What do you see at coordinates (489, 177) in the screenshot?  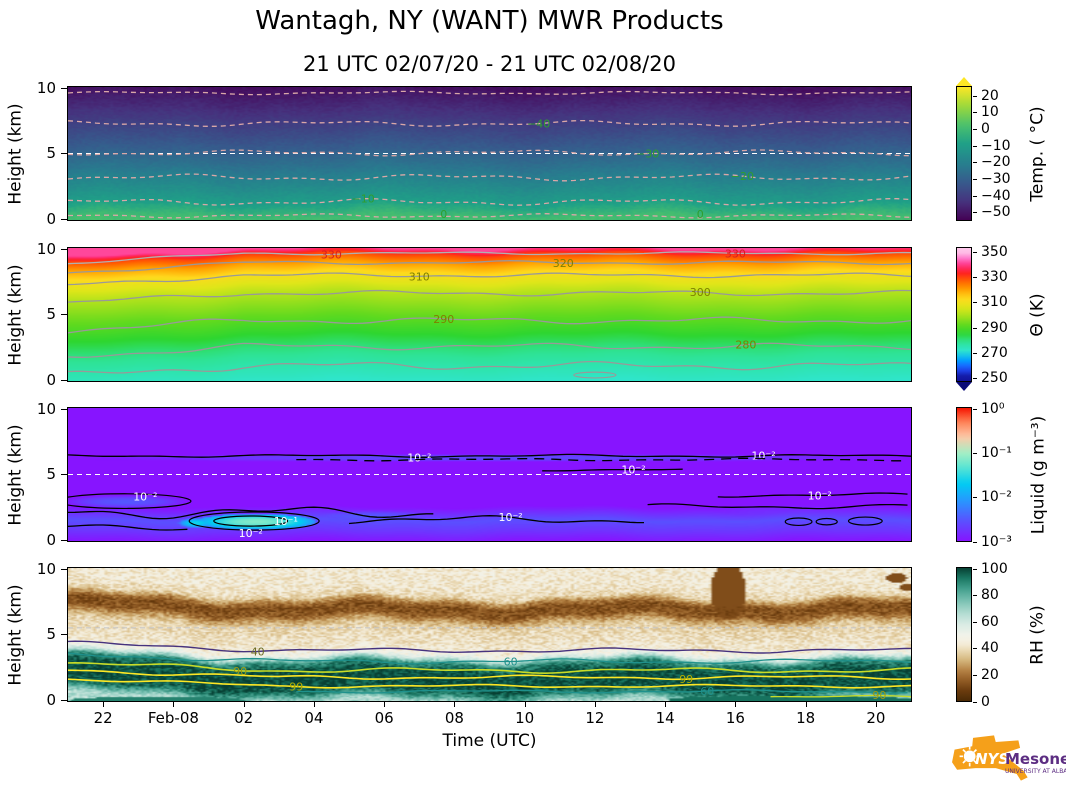 I see `contour-line-−20` at bounding box center [489, 177].